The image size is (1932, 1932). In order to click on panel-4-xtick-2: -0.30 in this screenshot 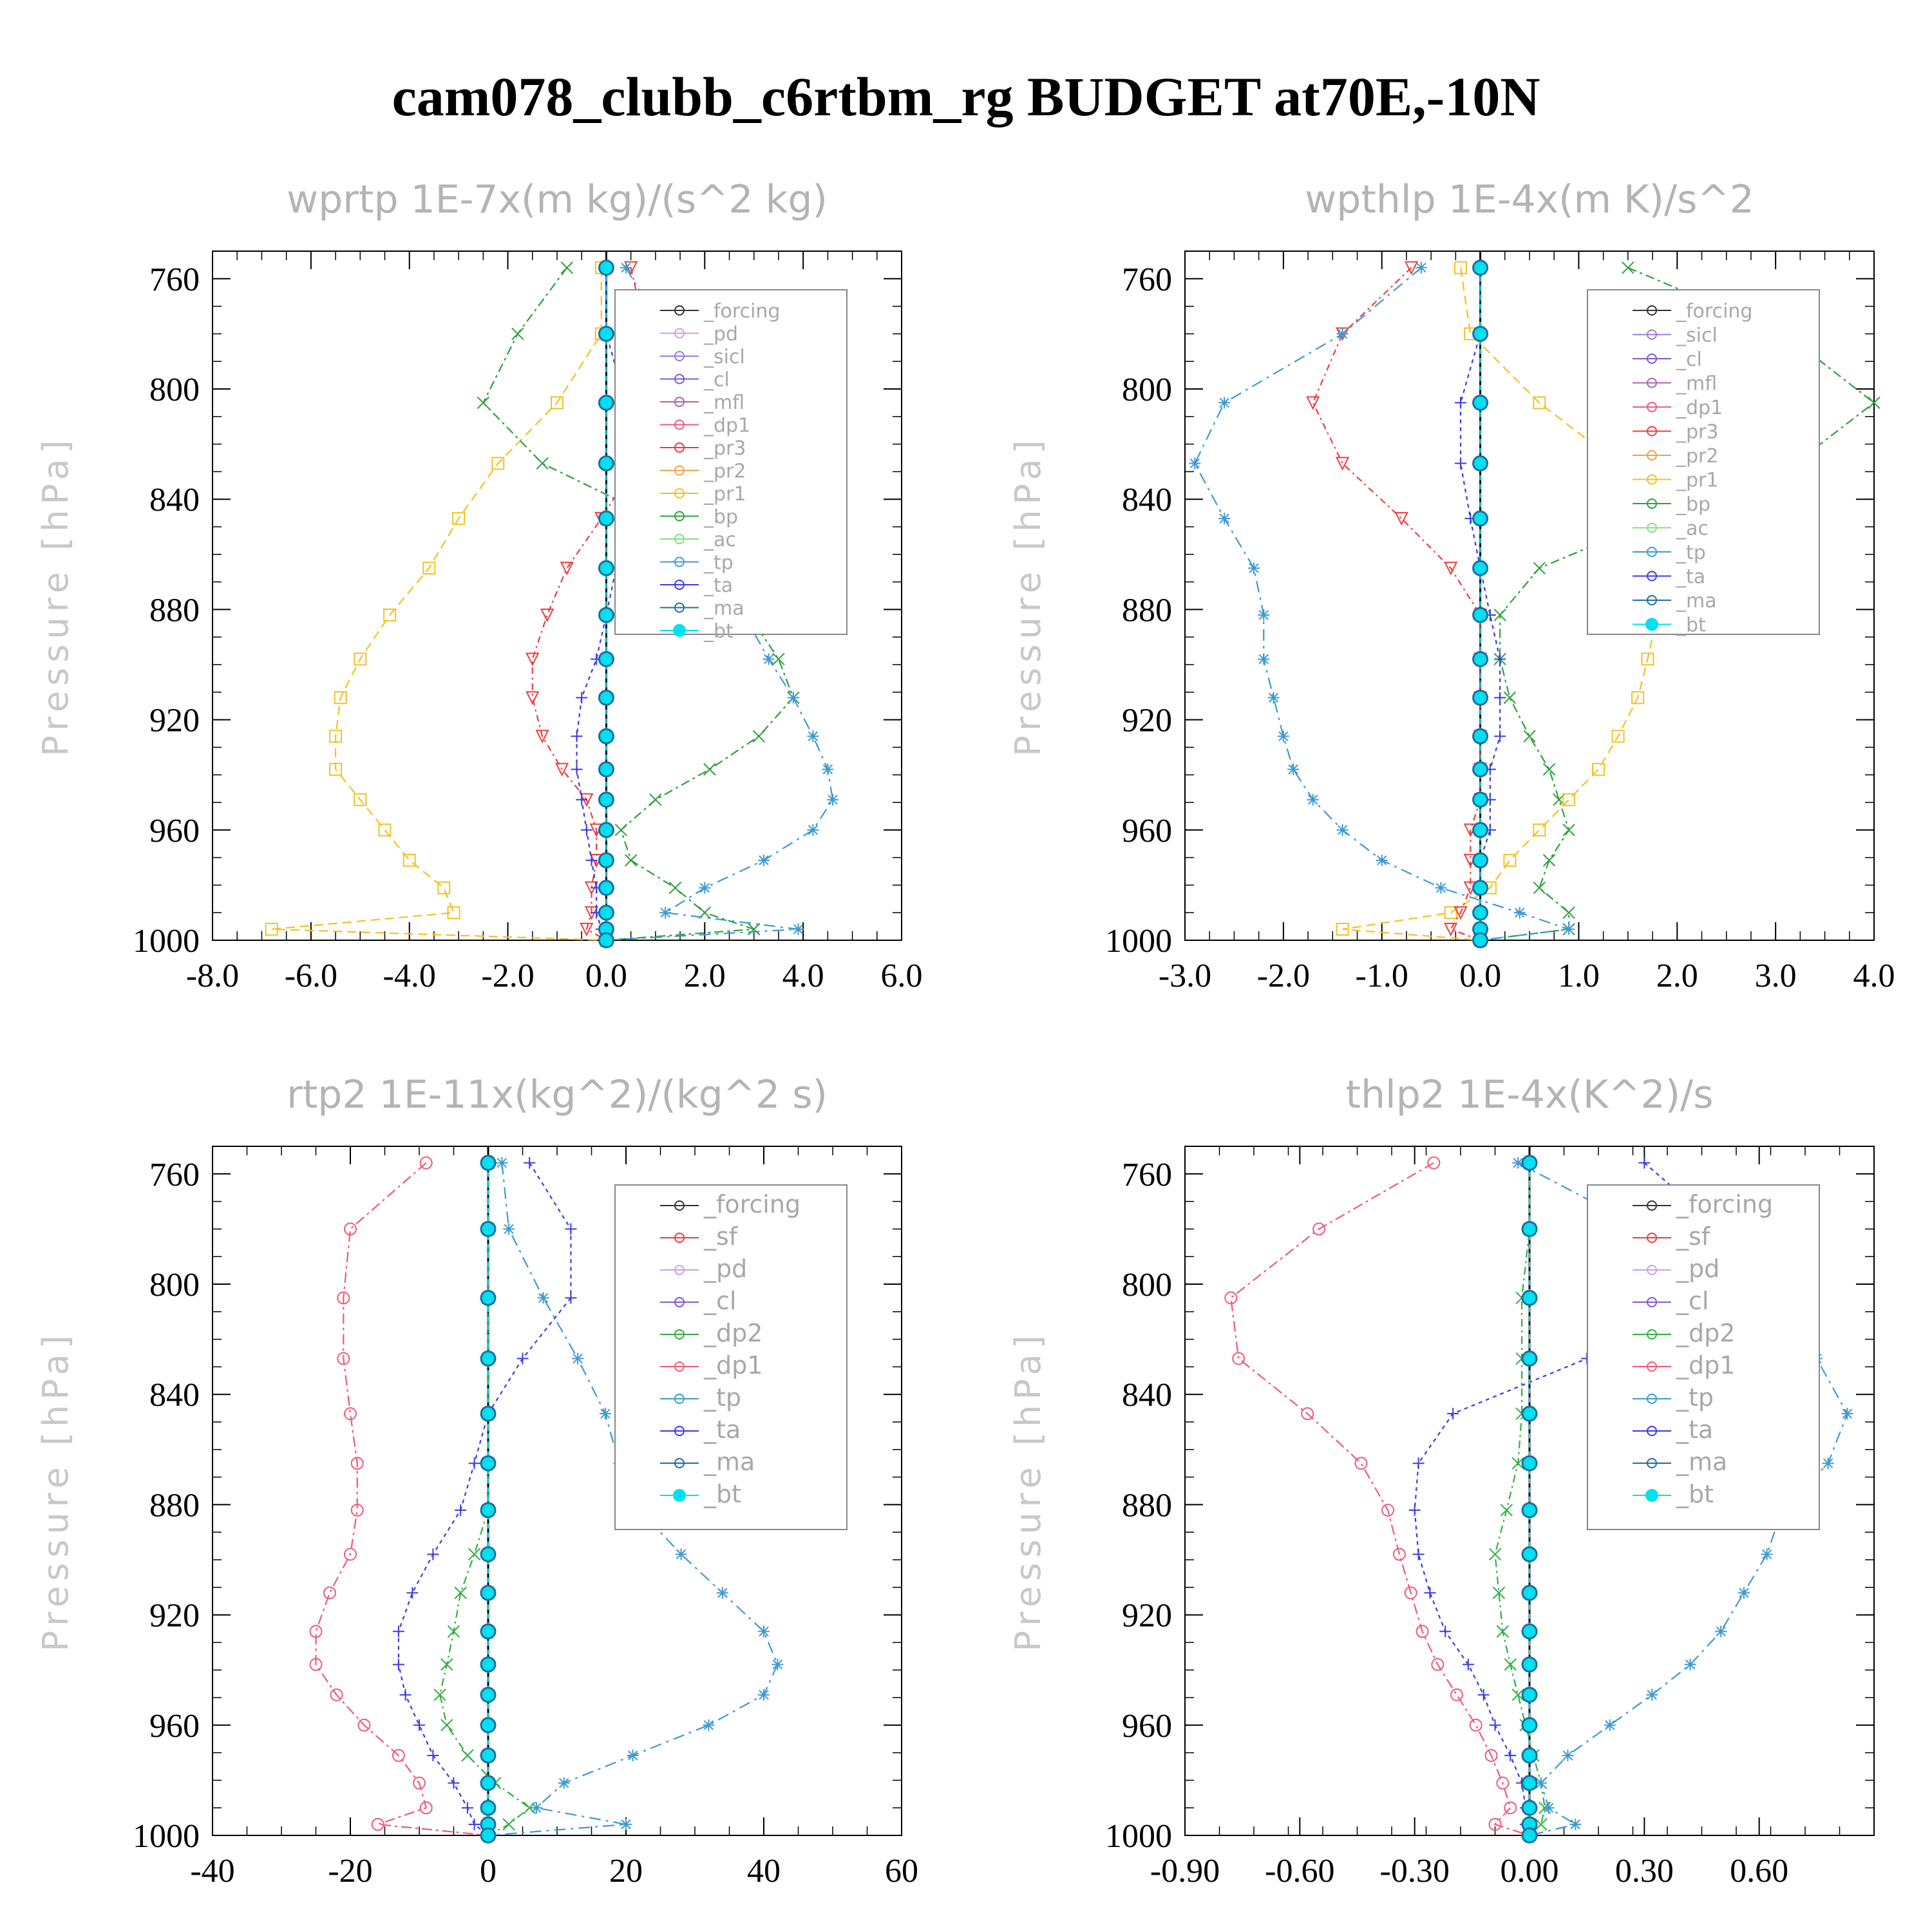, I will do `click(1415, 1871)`.